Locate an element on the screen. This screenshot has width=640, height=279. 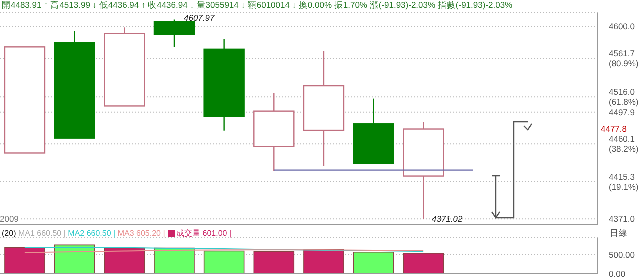
y-tick-label: 4460.1 (38.2%) is located at coordinates (624, 144).